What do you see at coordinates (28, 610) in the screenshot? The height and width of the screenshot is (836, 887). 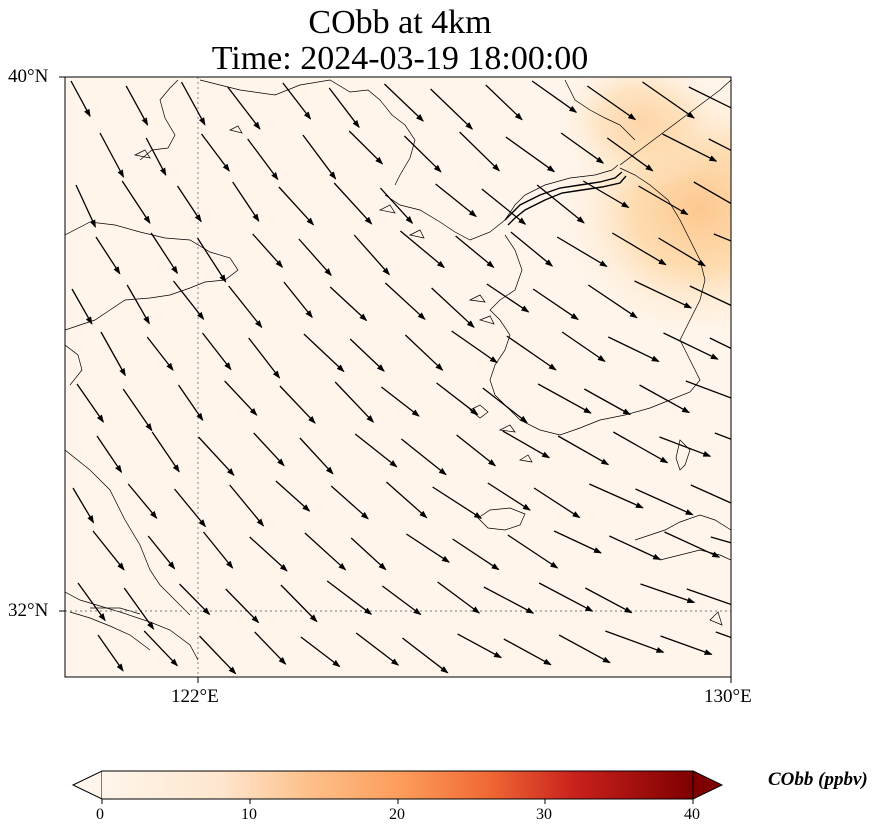 I see `lat-label-32n: 32°N` at bounding box center [28, 610].